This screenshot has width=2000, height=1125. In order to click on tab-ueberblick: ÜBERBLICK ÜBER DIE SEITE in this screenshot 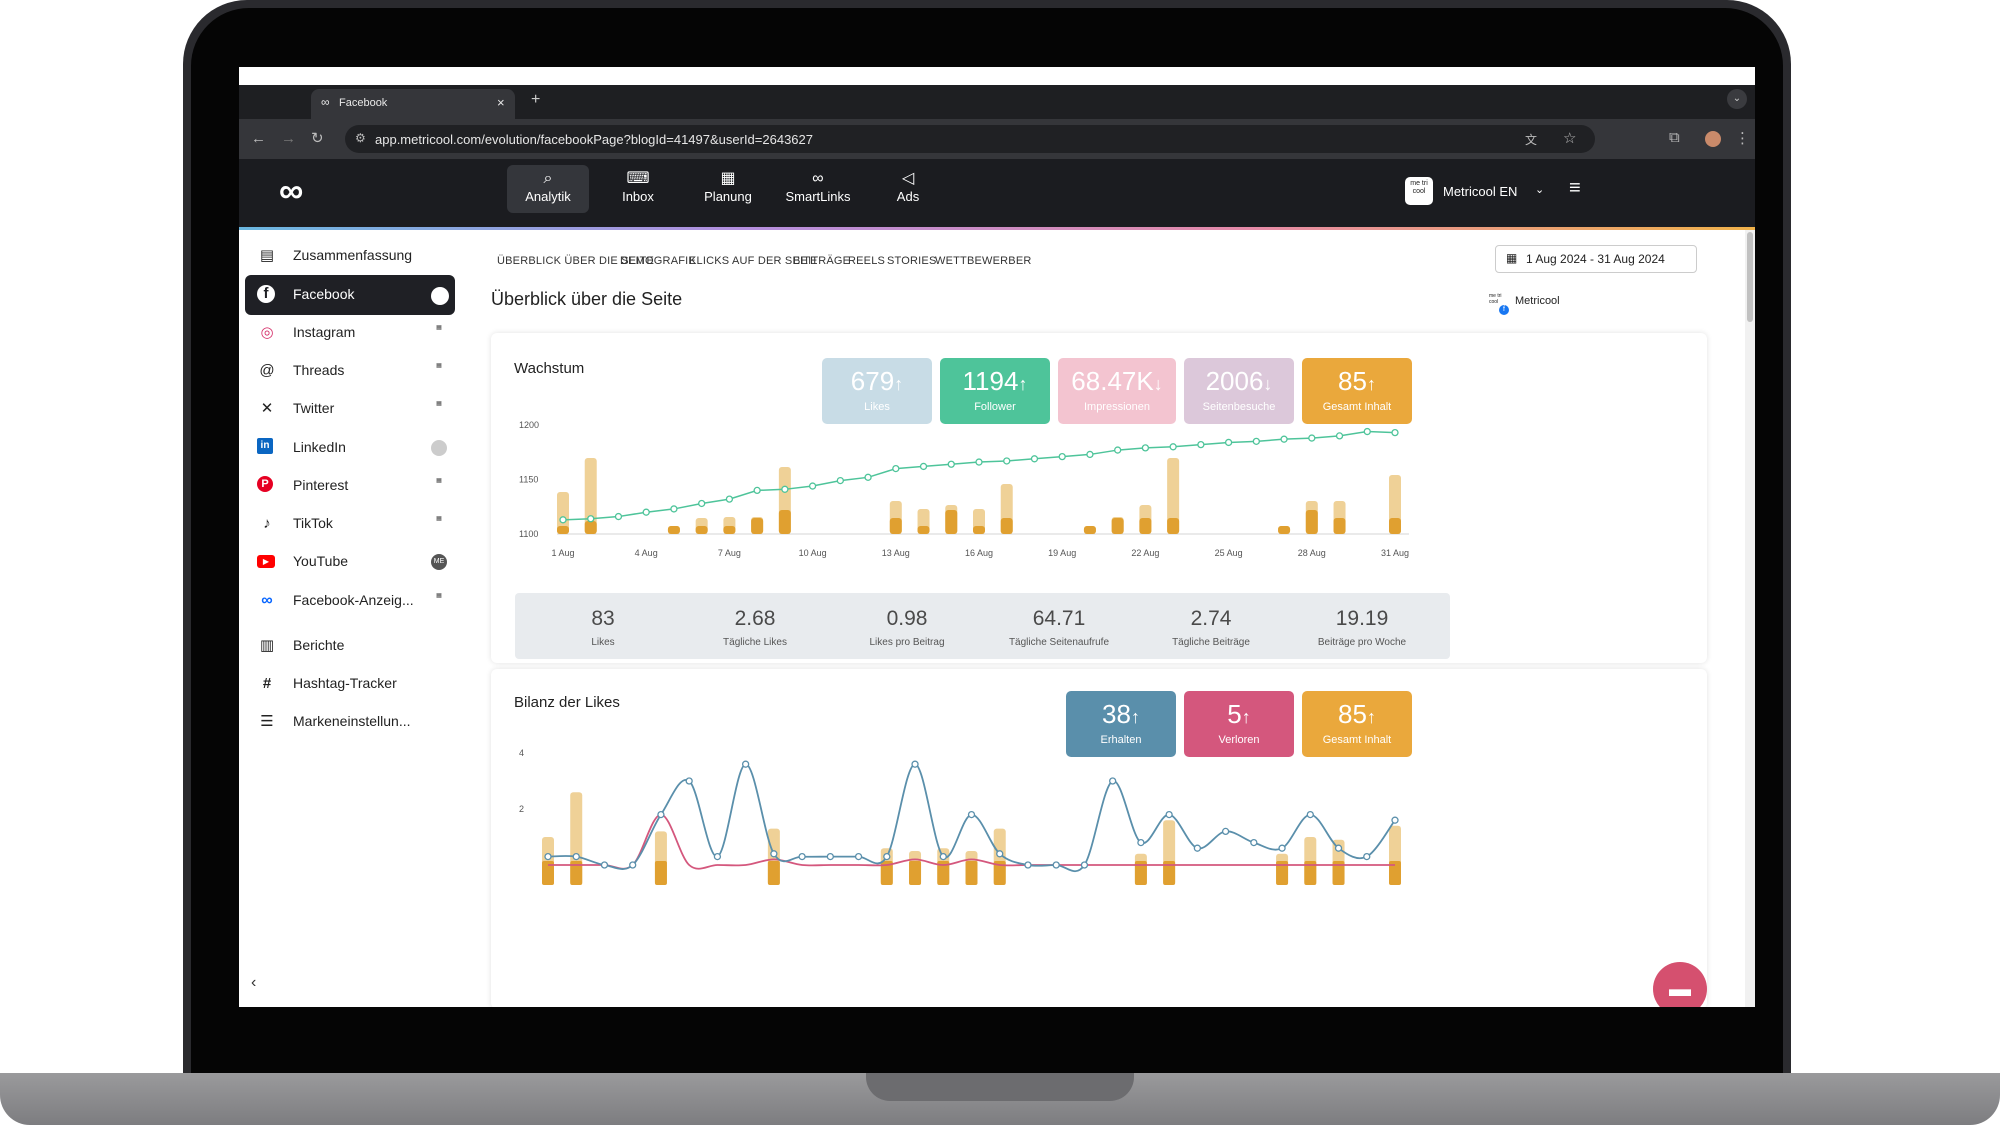, I will do `click(576, 261)`.